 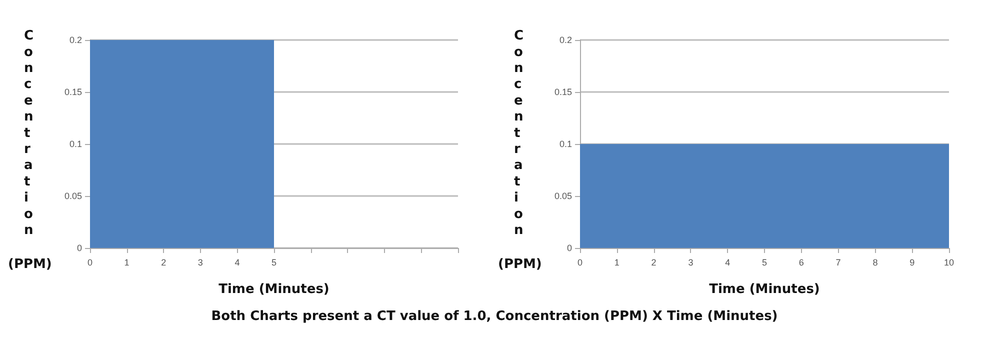 What do you see at coordinates (801, 263) in the screenshot?
I see `x-tick-label: 6` at bounding box center [801, 263].